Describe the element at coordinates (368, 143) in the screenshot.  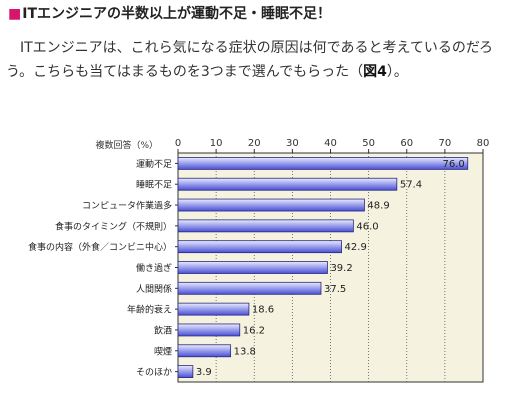
I see `x-tick-label: 50` at that location.